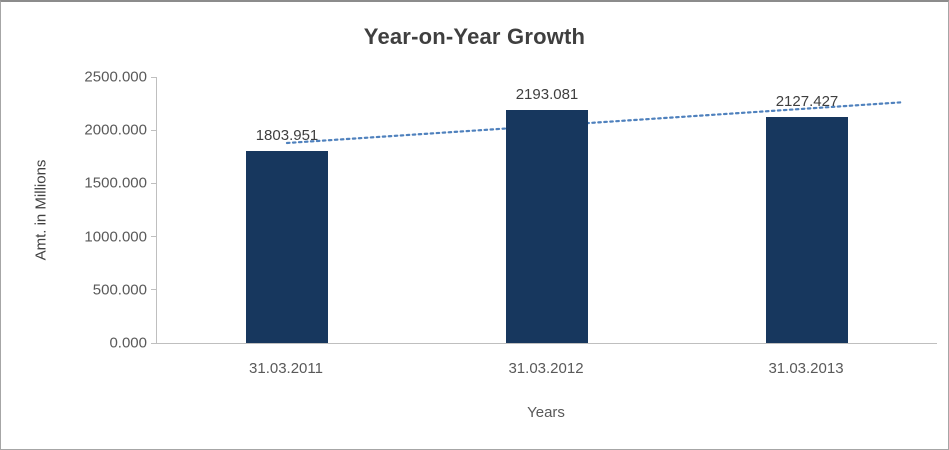 The height and width of the screenshot is (450, 949). Describe the element at coordinates (474, 36) in the screenshot. I see `chart-title: Year-on-Year Growth` at that location.